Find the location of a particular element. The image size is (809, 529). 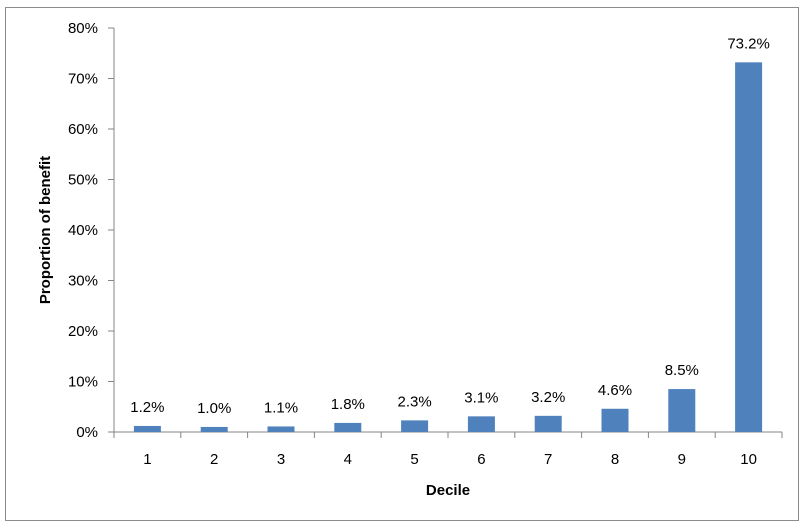

y-tick-label: 50% is located at coordinates (83, 180).